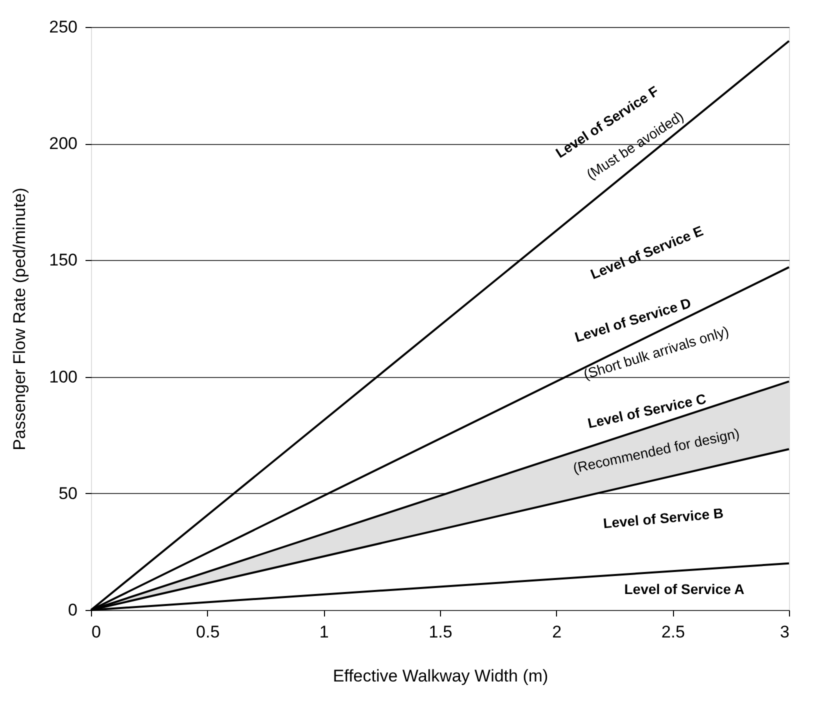 The height and width of the screenshot is (705, 830). What do you see at coordinates (20, 319) in the screenshot?
I see `y-axis-title: Passenger Flow Rate (ped/minute)` at bounding box center [20, 319].